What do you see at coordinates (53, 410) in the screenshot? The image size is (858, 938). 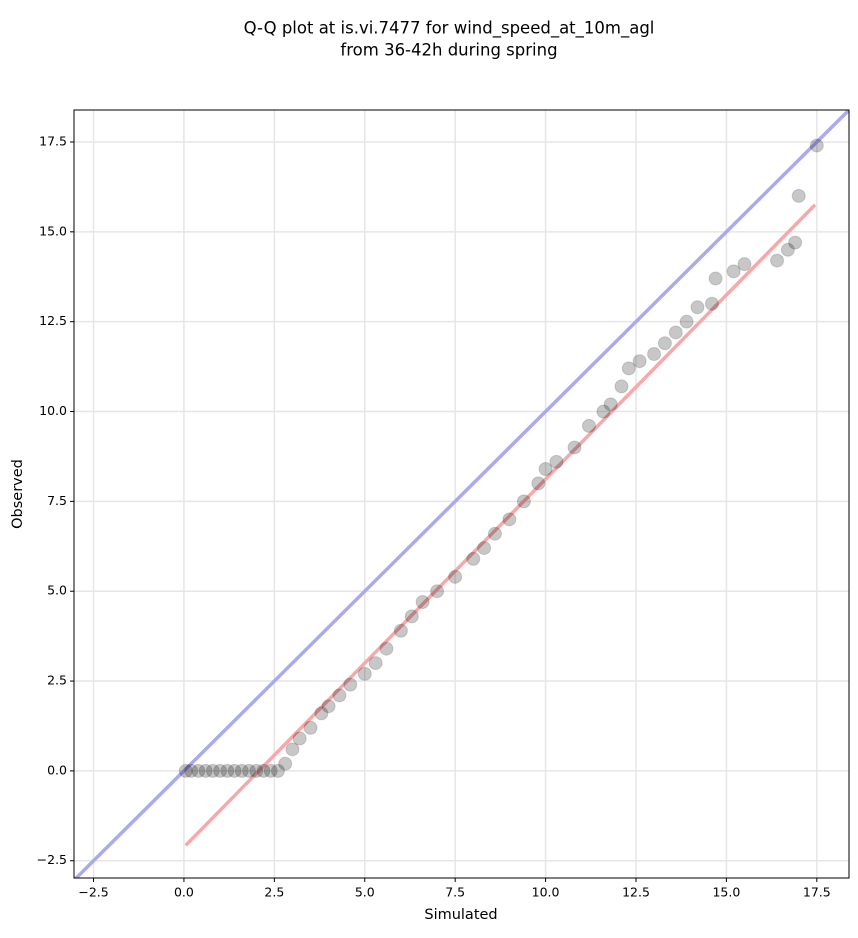 I see `y-tick-label: 10.0` at bounding box center [53, 410].